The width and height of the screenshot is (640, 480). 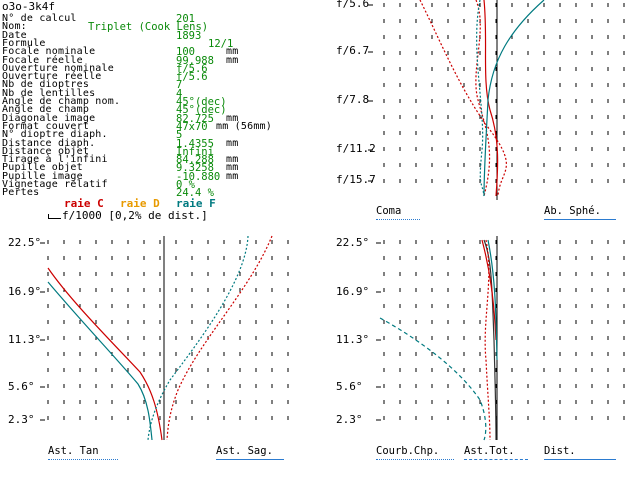 What do you see at coordinates (221, 44) in the screenshot?
I see `param-value: 12/1` at bounding box center [221, 44].